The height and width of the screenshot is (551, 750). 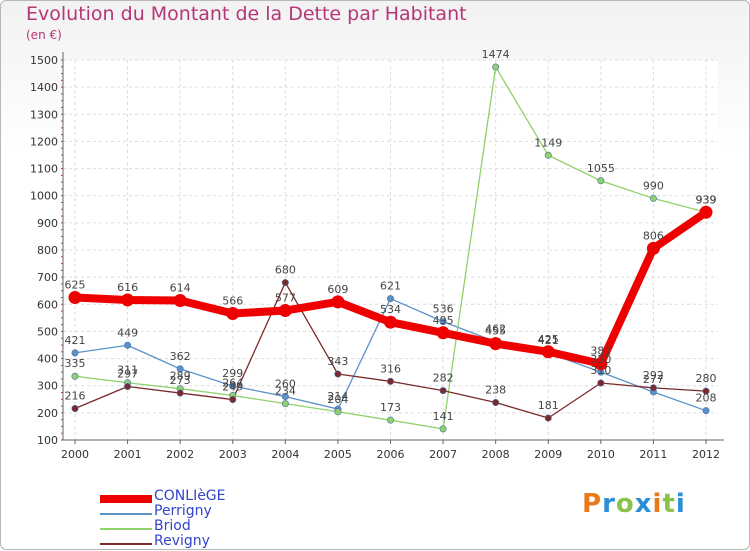 What do you see at coordinates (210, 527) in the screenshot?
I see `legend-item-briod: Briod` at bounding box center [210, 527].